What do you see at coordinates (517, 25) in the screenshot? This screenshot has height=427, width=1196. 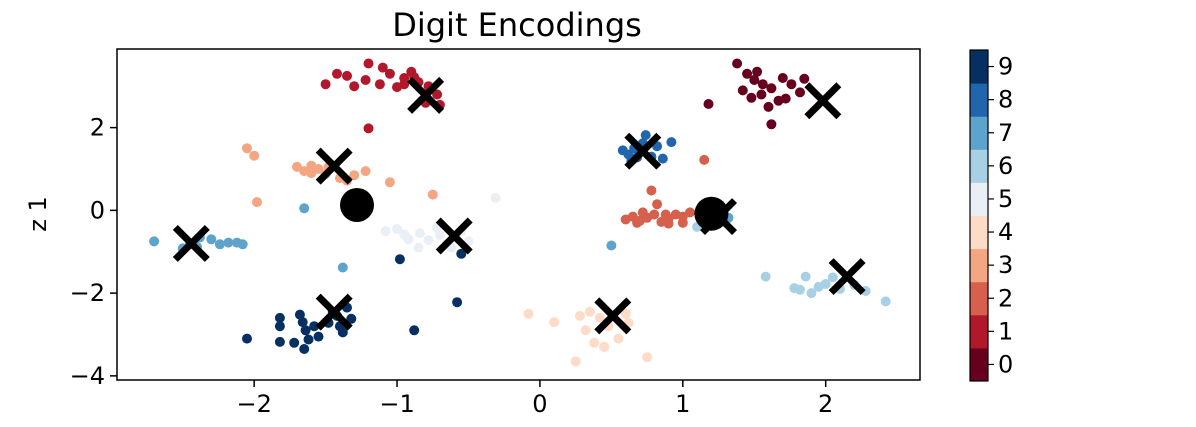 I see `chart-title: Digit Encodings` at bounding box center [517, 25].